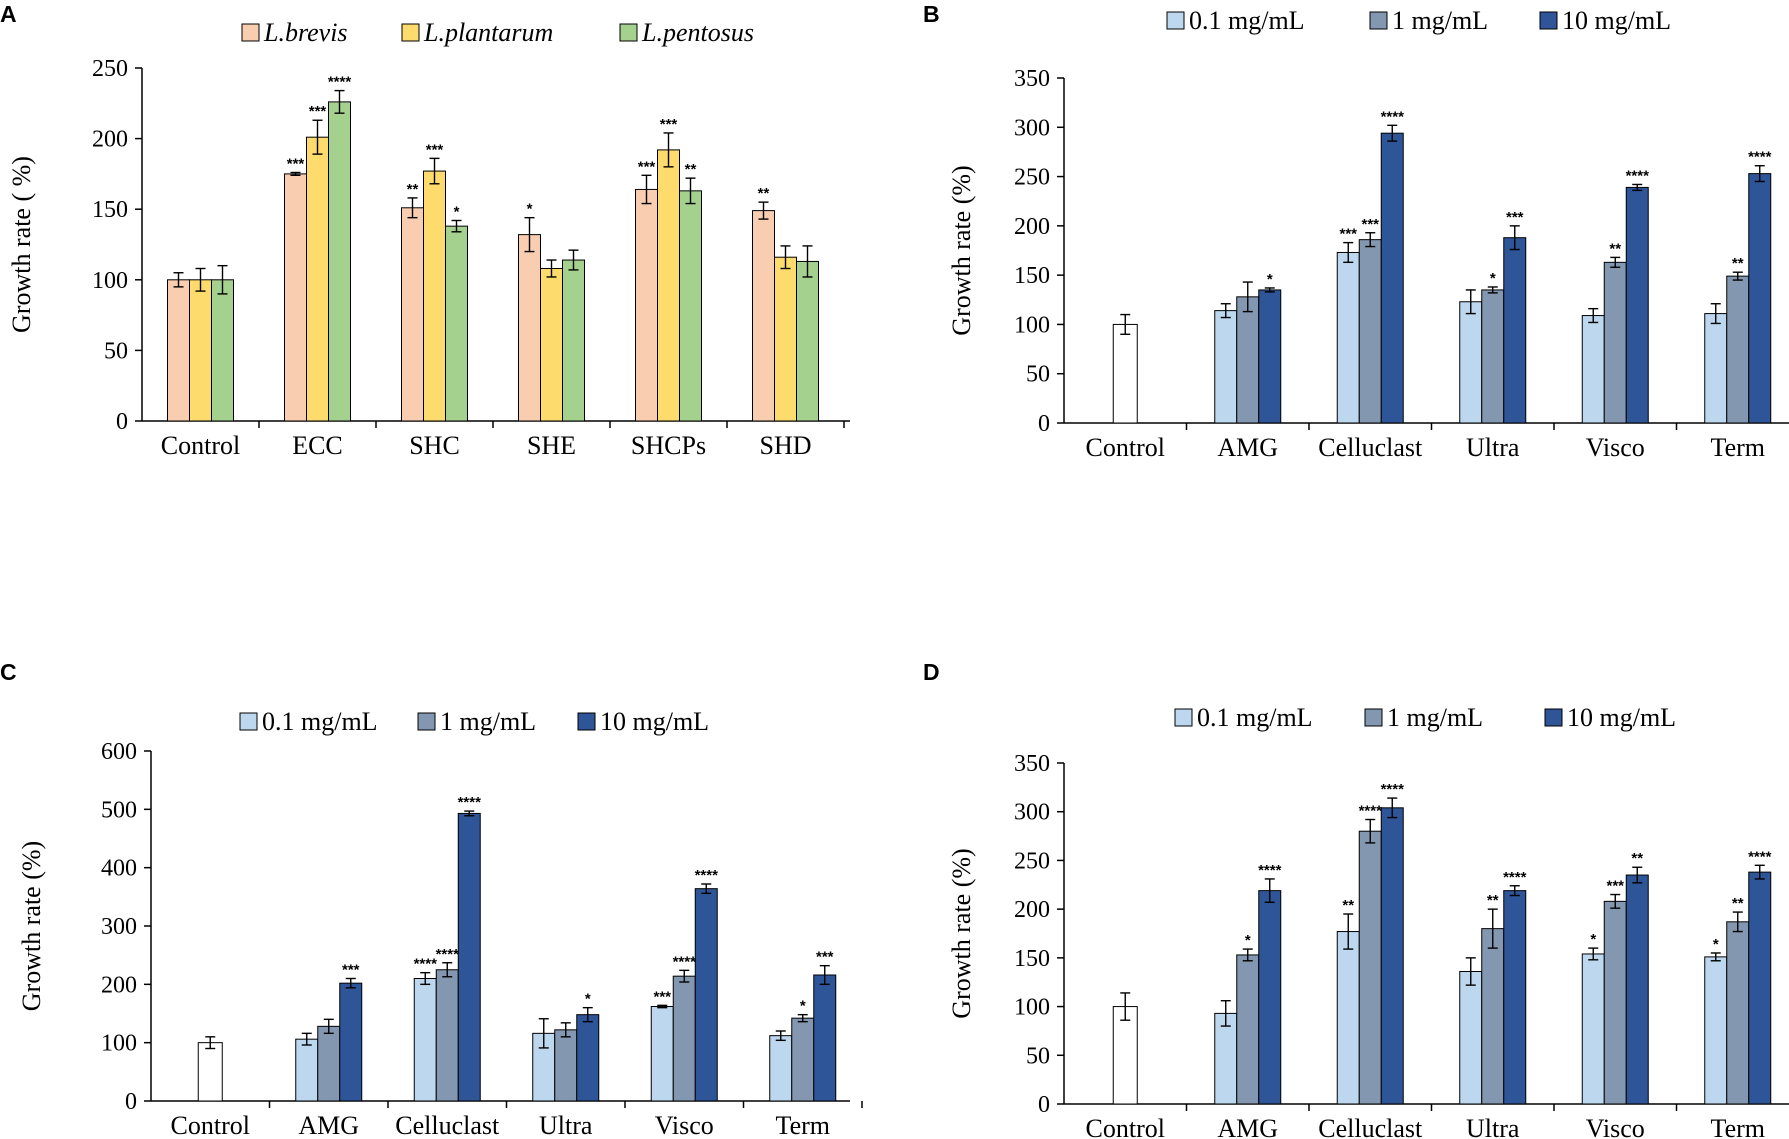  Describe the element at coordinates (119, 810) in the screenshot. I see `y-tick-label: 500` at that location.